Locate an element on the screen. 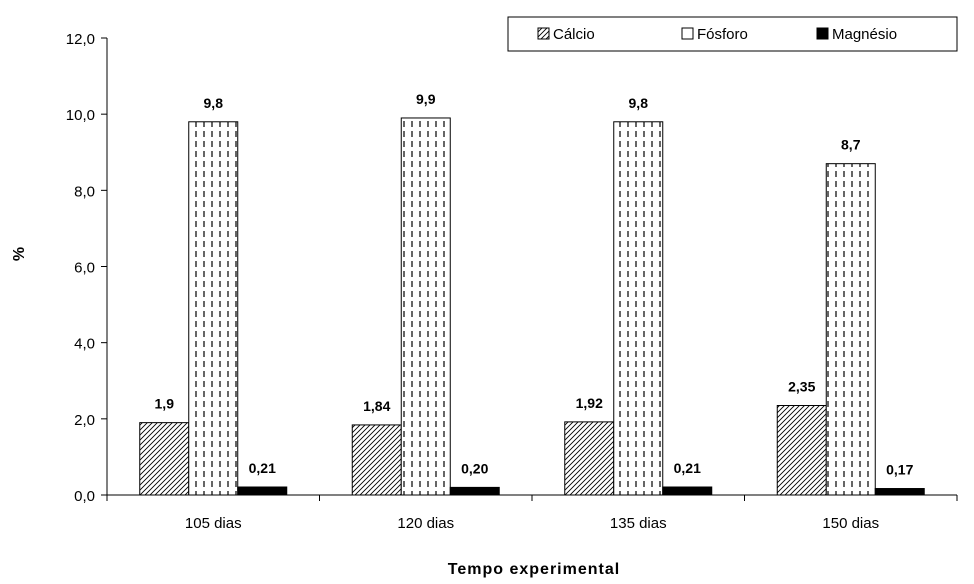  y-tick-label: 0,0 is located at coordinates (84, 496).